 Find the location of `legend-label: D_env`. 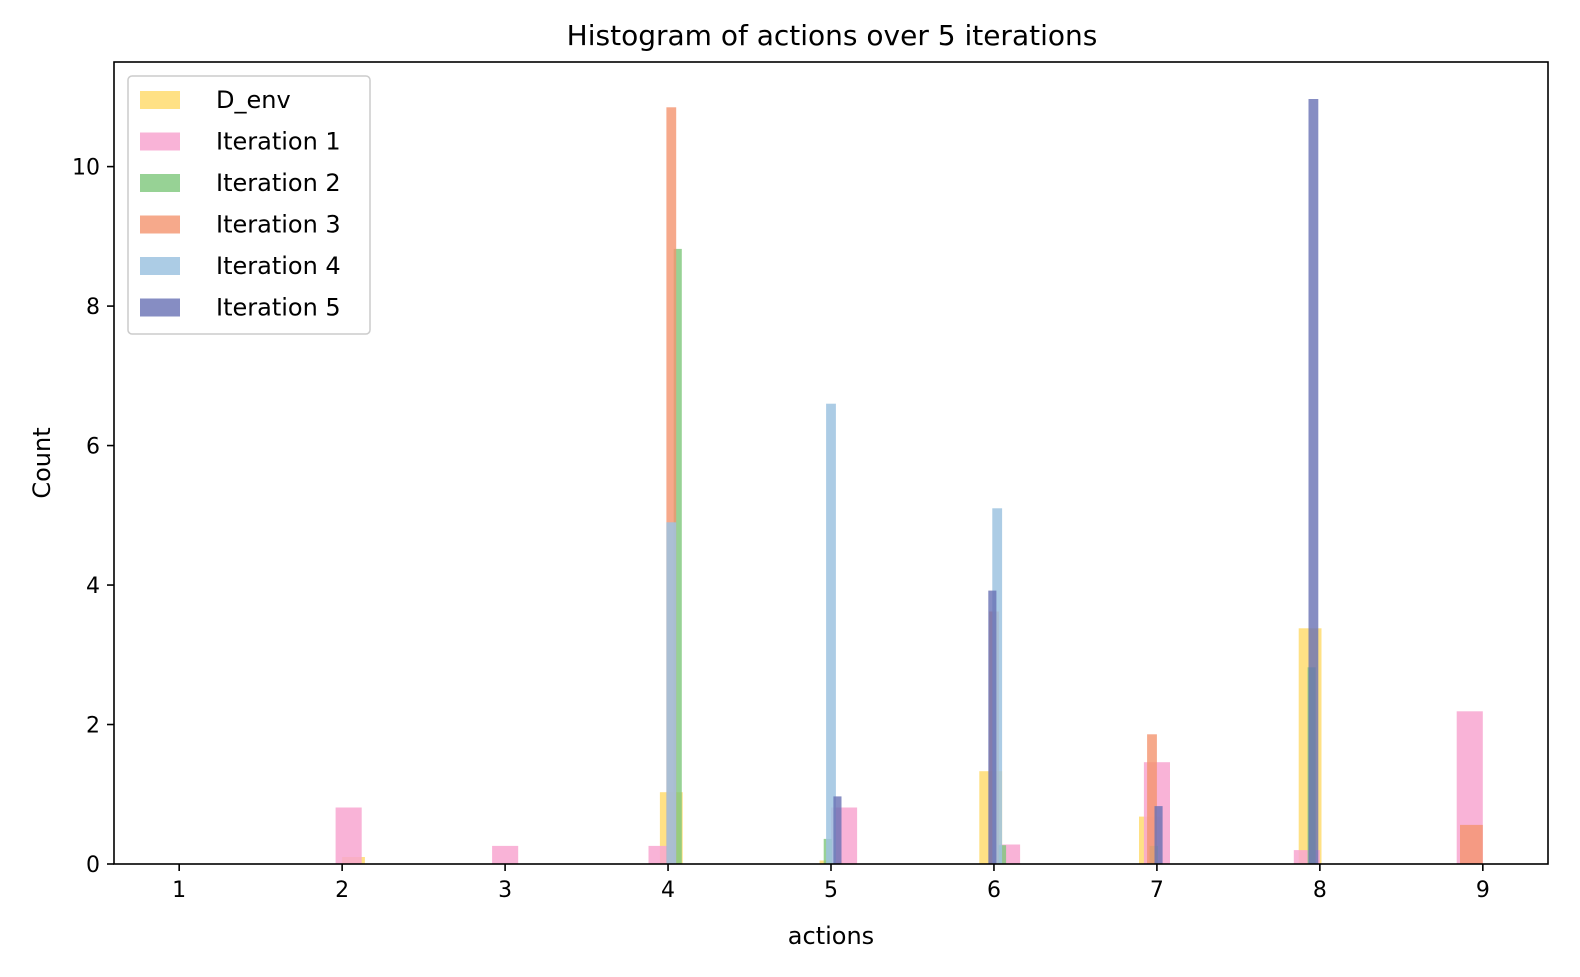

legend-label: D_env is located at coordinates (253, 100).